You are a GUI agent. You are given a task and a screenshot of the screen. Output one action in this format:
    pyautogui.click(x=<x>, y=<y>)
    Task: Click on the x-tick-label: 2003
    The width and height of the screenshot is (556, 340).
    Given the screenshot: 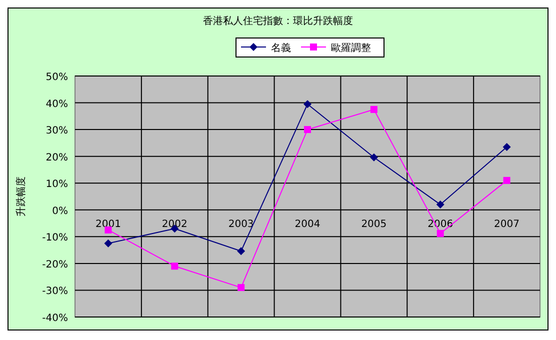 What is the action you would take?
    pyautogui.click(x=241, y=224)
    